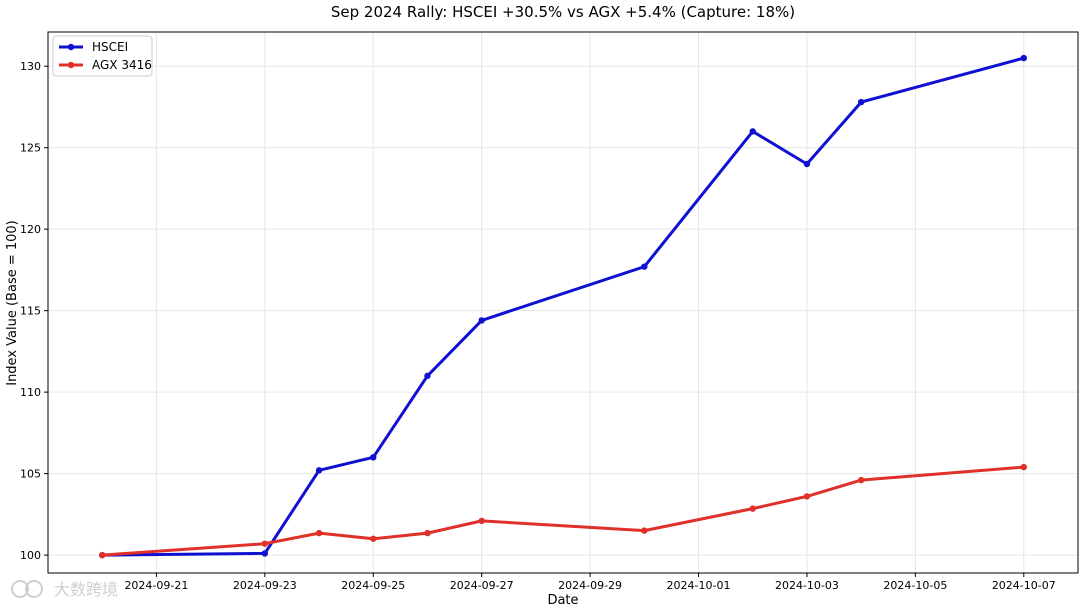 This screenshot has width=1080, height=609. What do you see at coordinates (482, 585) in the screenshot?
I see `x-tick-label: 2024-09-27` at bounding box center [482, 585].